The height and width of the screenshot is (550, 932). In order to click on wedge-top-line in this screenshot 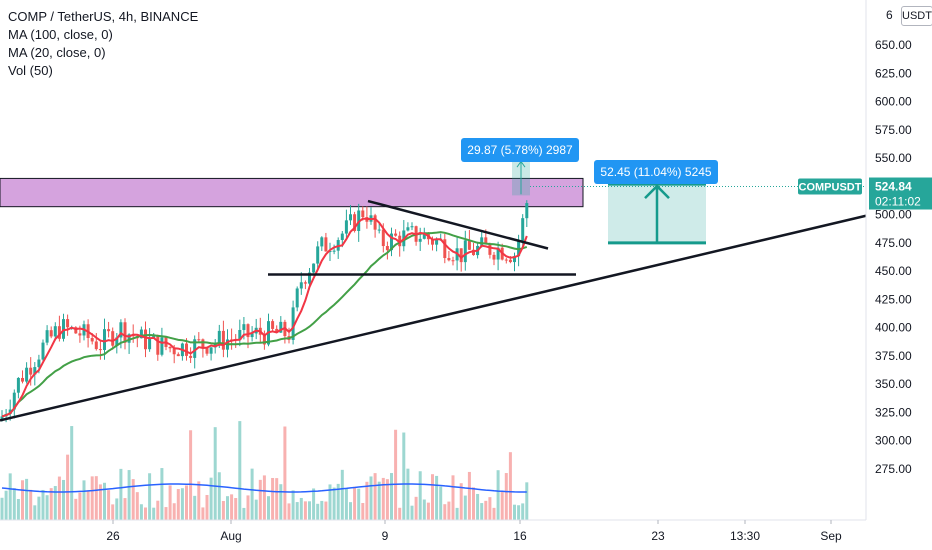, I will do `click(458, 224)`.